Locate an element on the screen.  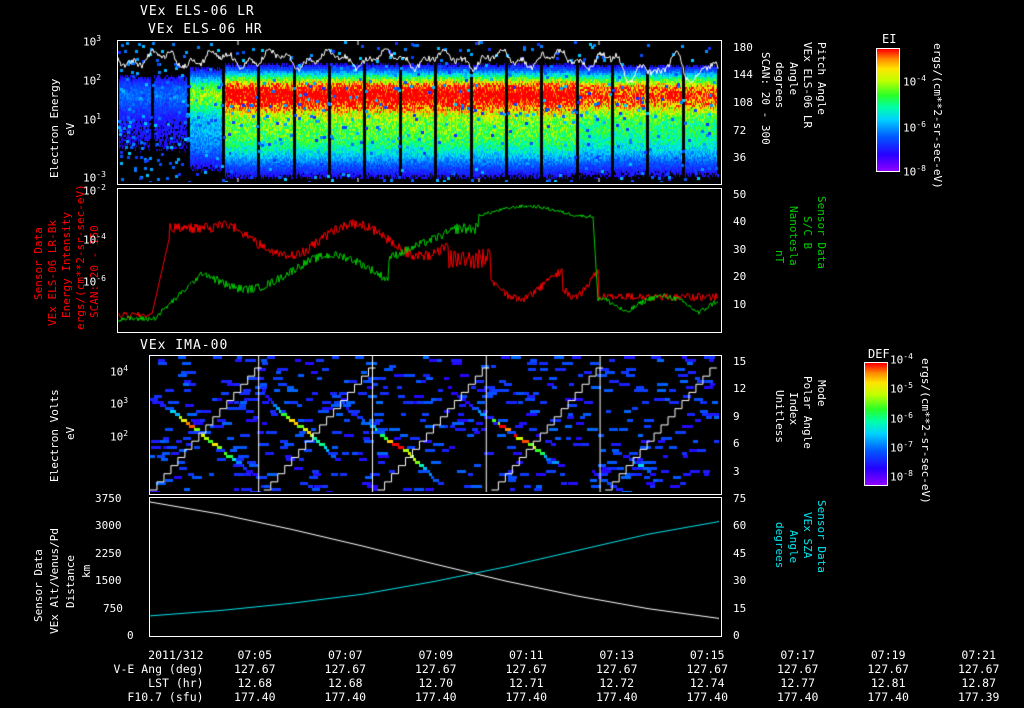
table-cell: 12.77 is located at coordinates (798, 683).